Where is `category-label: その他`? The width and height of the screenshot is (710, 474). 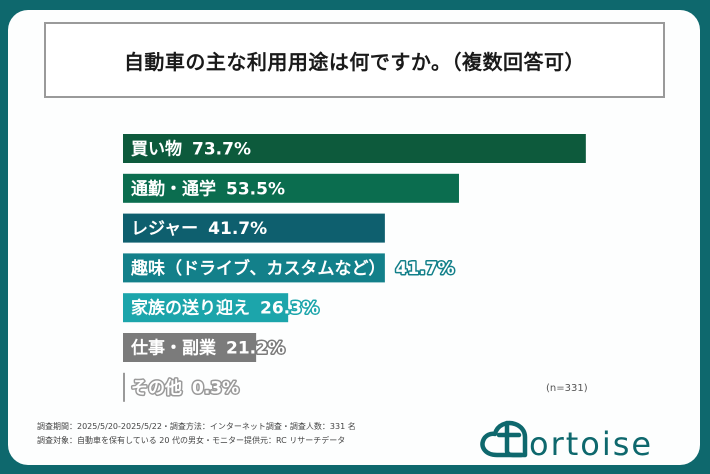 category-label: その他 is located at coordinates (156, 387).